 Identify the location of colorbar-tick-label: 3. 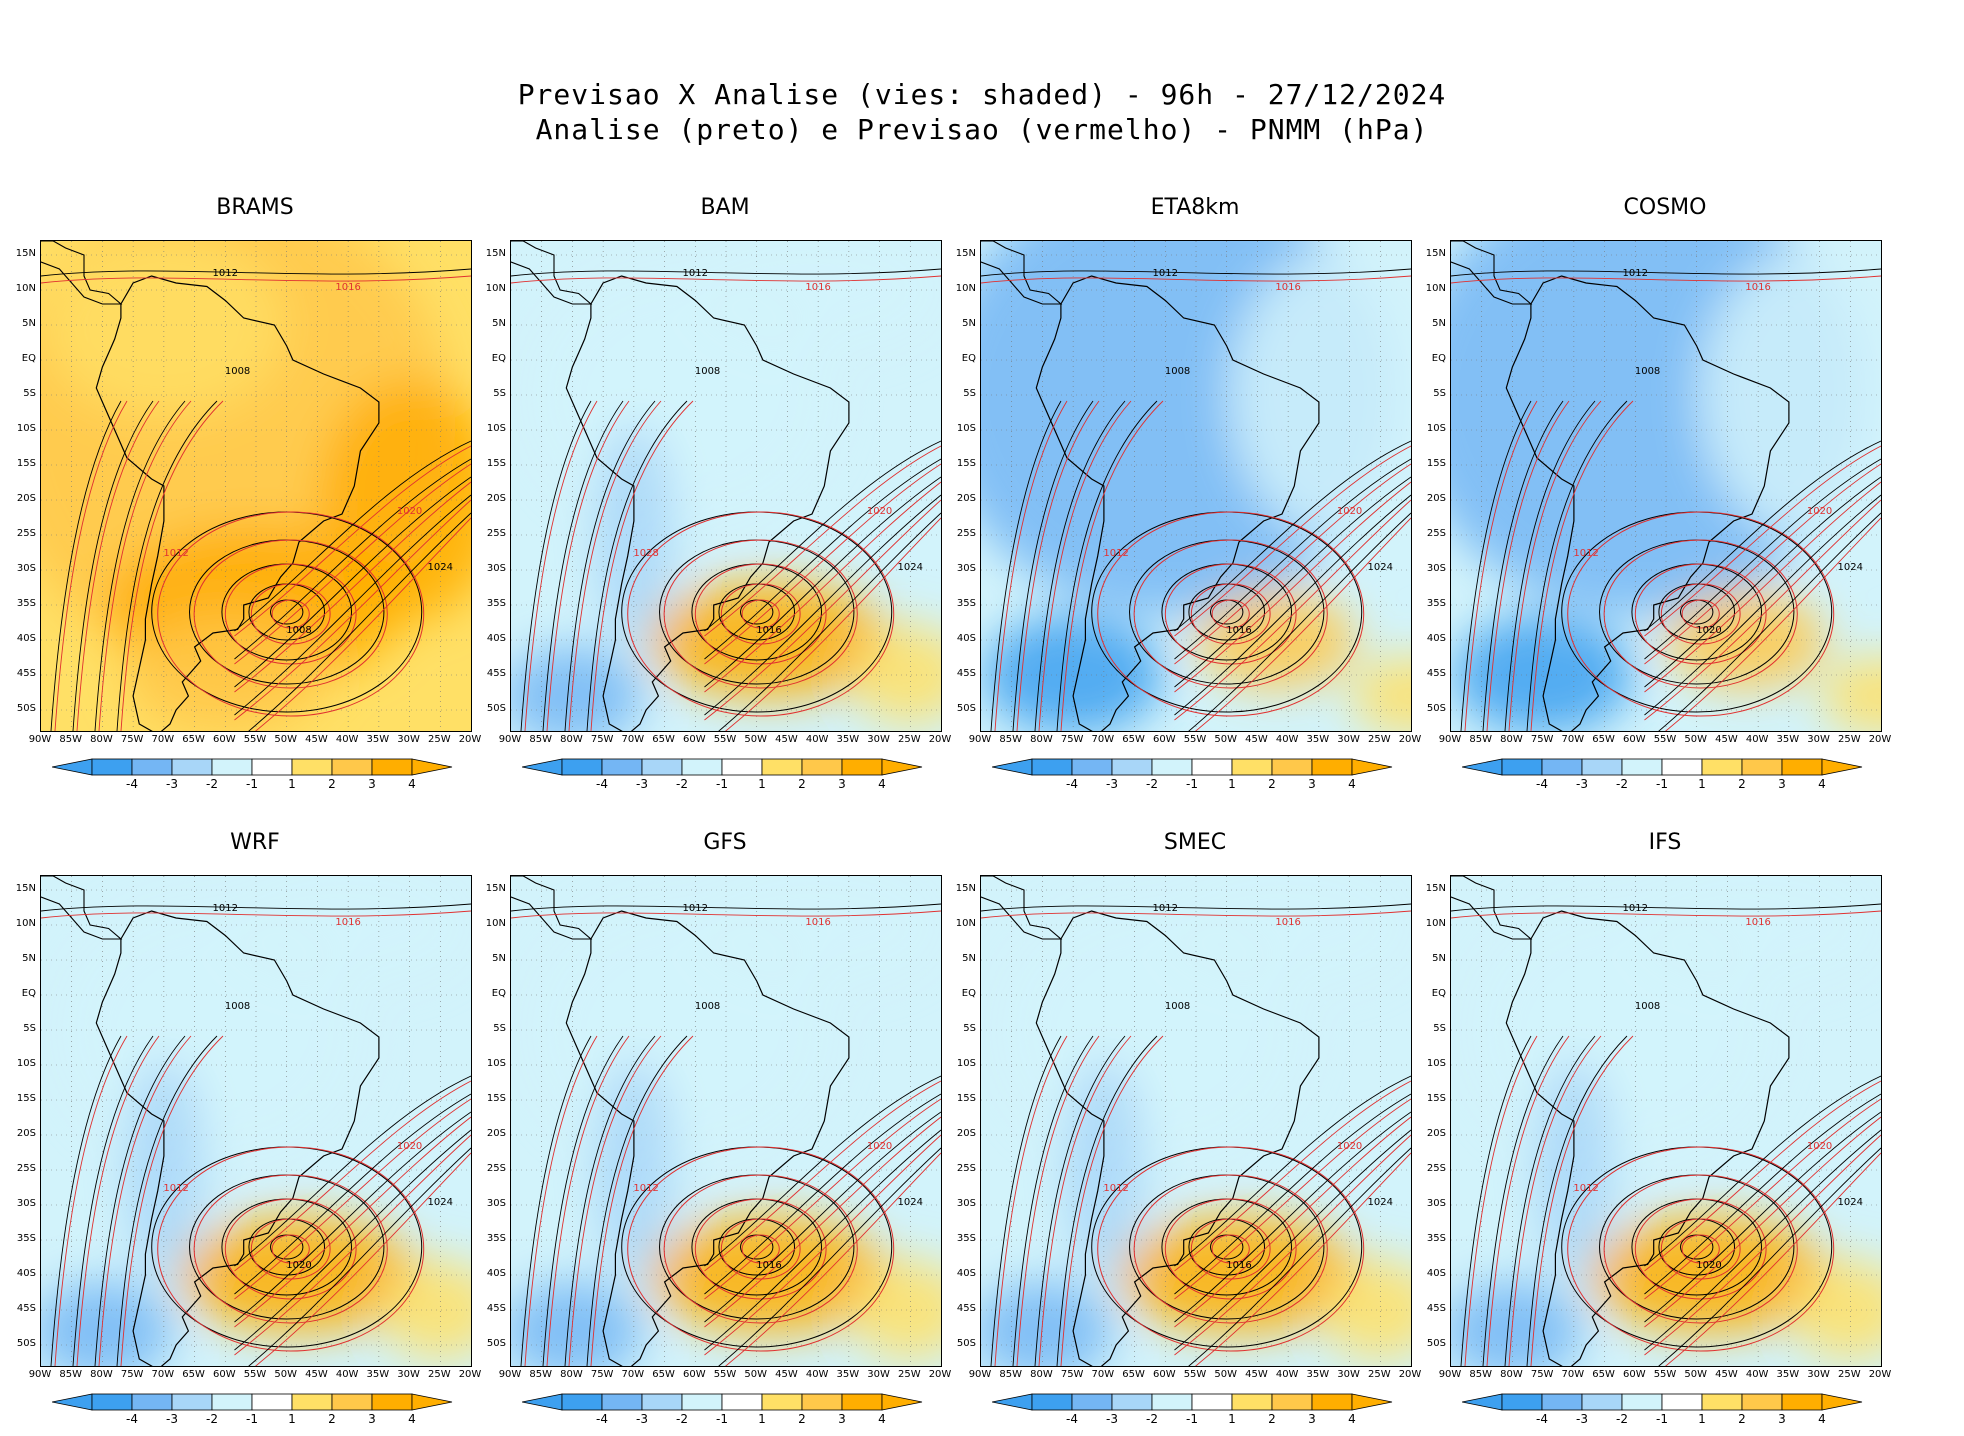
(1782, 1419).